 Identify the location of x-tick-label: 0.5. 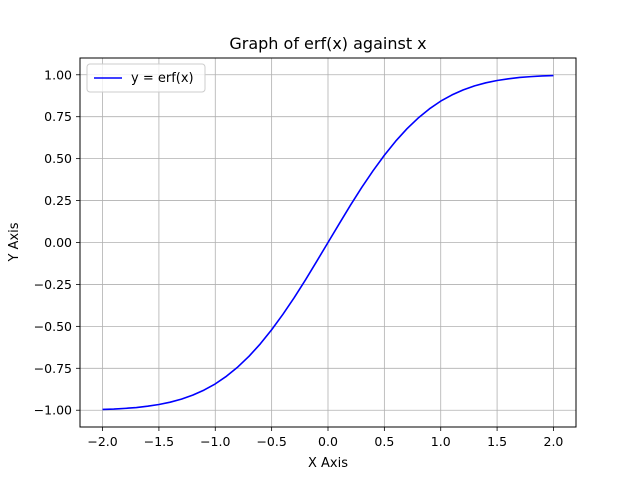
(384, 441).